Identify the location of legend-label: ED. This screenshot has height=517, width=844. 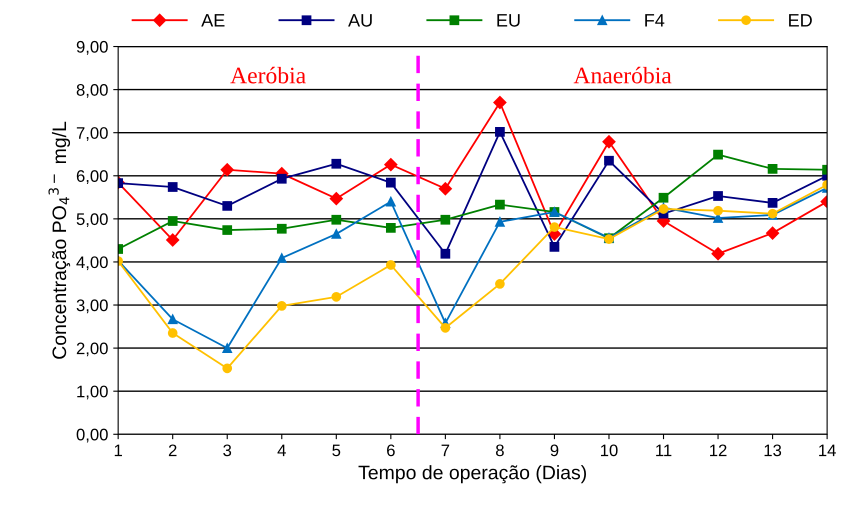
(800, 20).